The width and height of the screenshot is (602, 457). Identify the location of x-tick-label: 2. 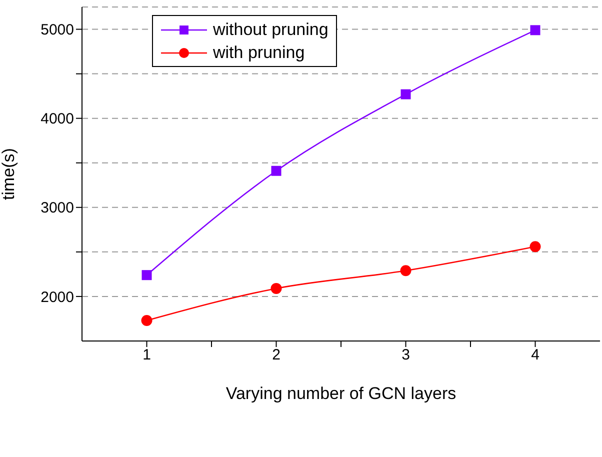
(276, 355).